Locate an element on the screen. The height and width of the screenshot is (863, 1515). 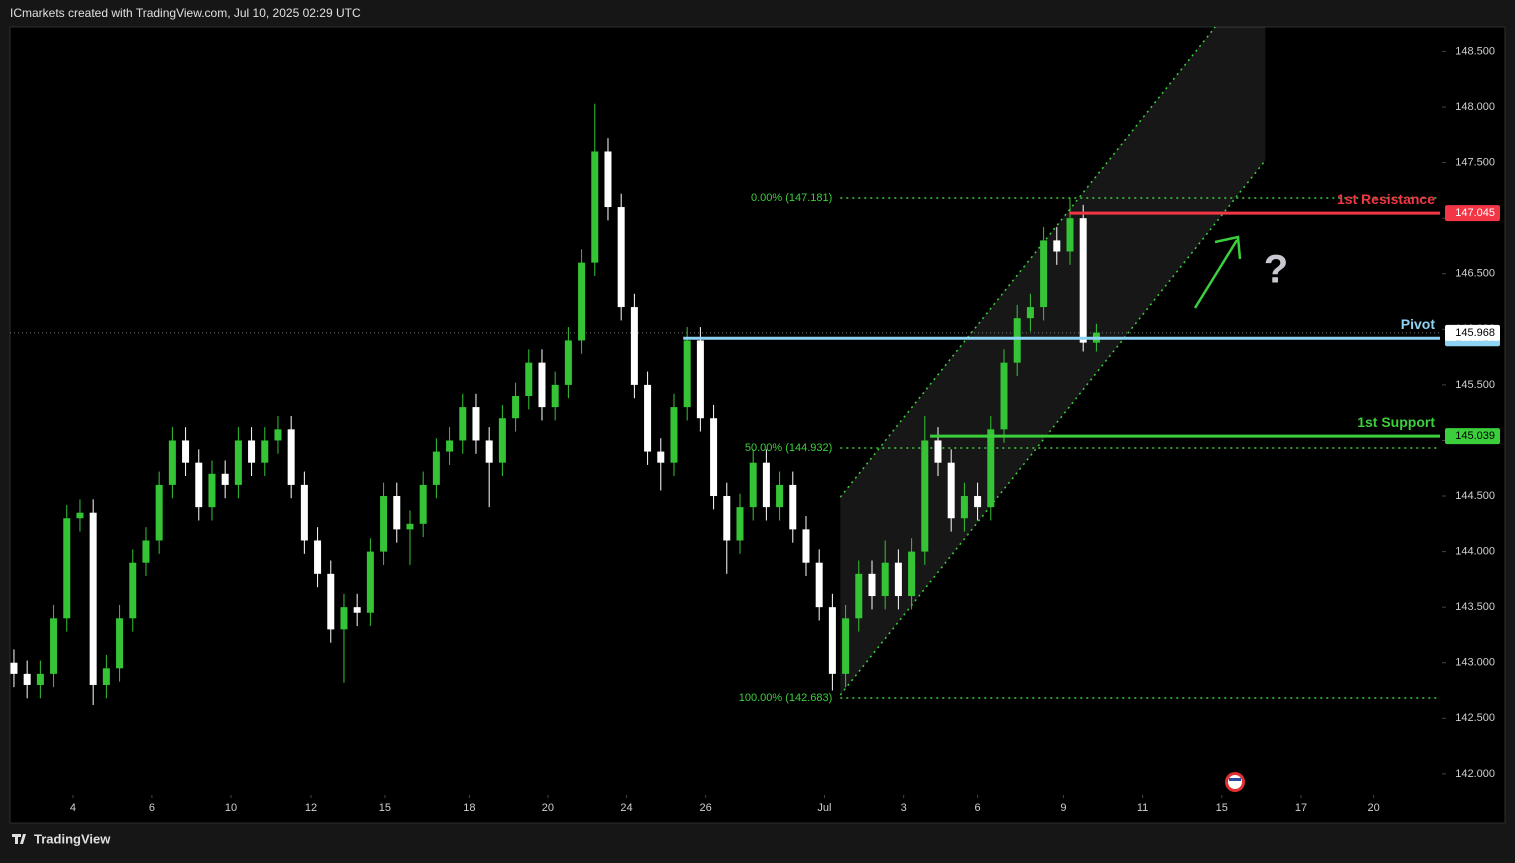
x-tick-label: 18 is located at coordinates (469, 808).